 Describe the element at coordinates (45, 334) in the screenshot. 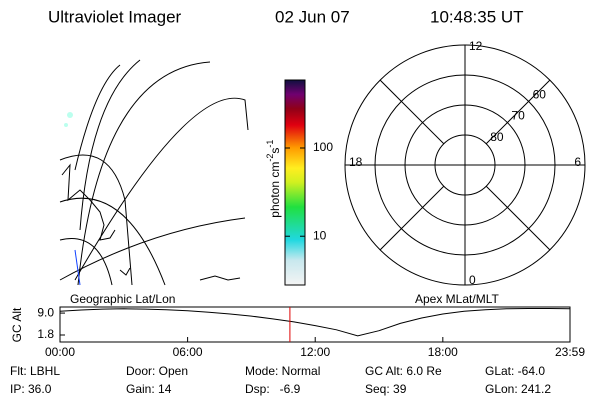

I see `y-tick-label: 1.8` at that location.